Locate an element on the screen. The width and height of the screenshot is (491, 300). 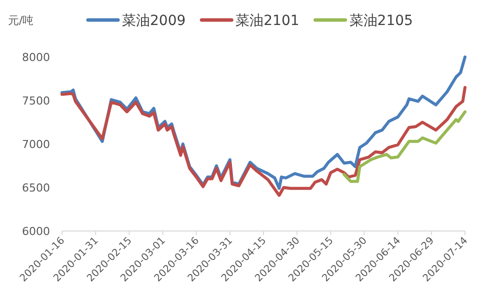
legend-label: 菜油2009 is located at coordinates (154, 21).